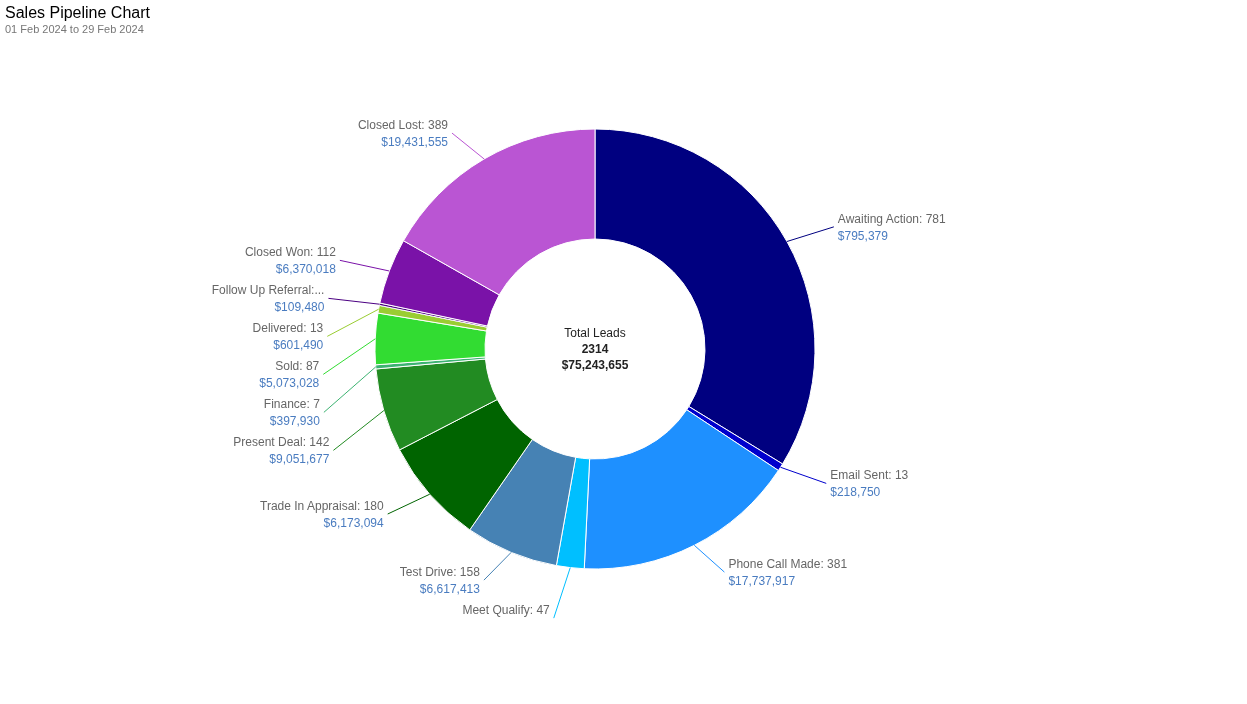  What do you see at coordinates (288, 328) in the screenshot?
I see `slice-label: Delivered: 13` at bounding box center [288, 328].